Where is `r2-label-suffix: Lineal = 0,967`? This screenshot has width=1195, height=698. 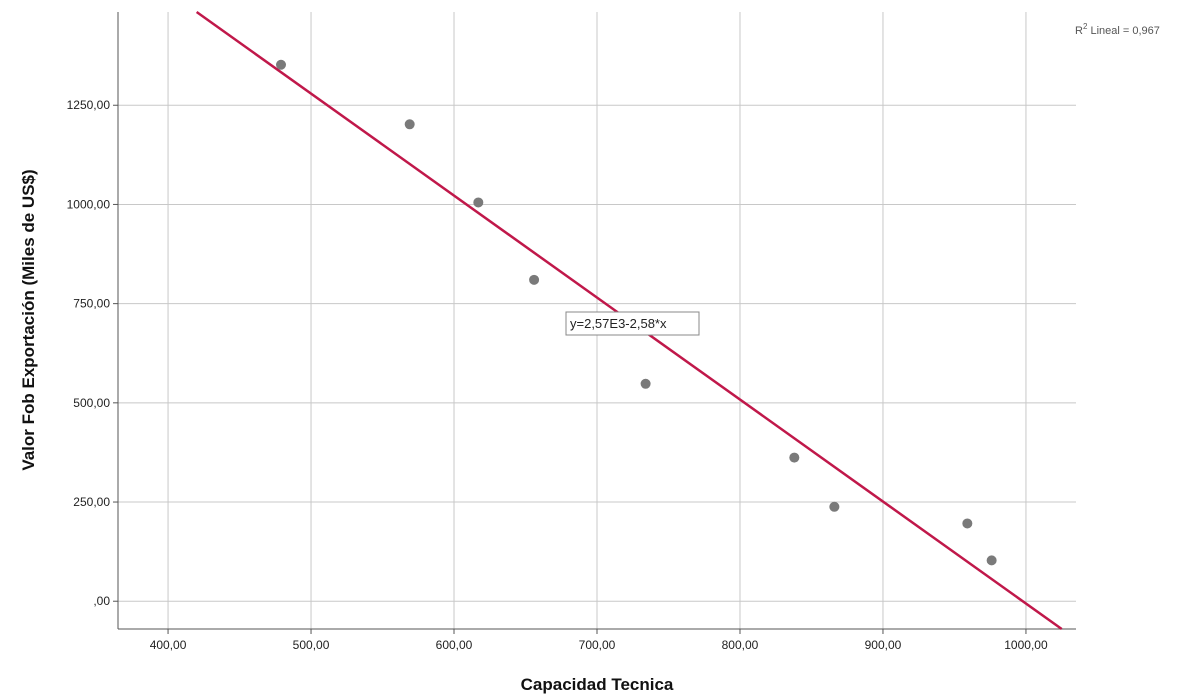 r2-label-suffix: Lineal = 0,967 is located at coordinates (1123, 31).